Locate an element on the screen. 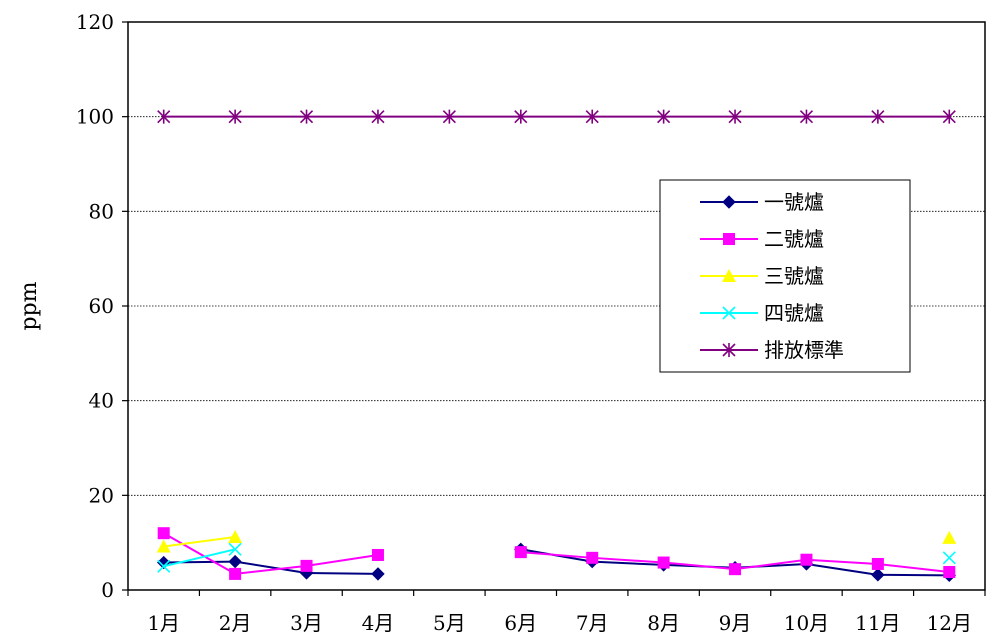 The width and height of the screenshot is (995, 643). y-axis: 0 20 40 60 80 100 120 is located at coordinates (102, 306).